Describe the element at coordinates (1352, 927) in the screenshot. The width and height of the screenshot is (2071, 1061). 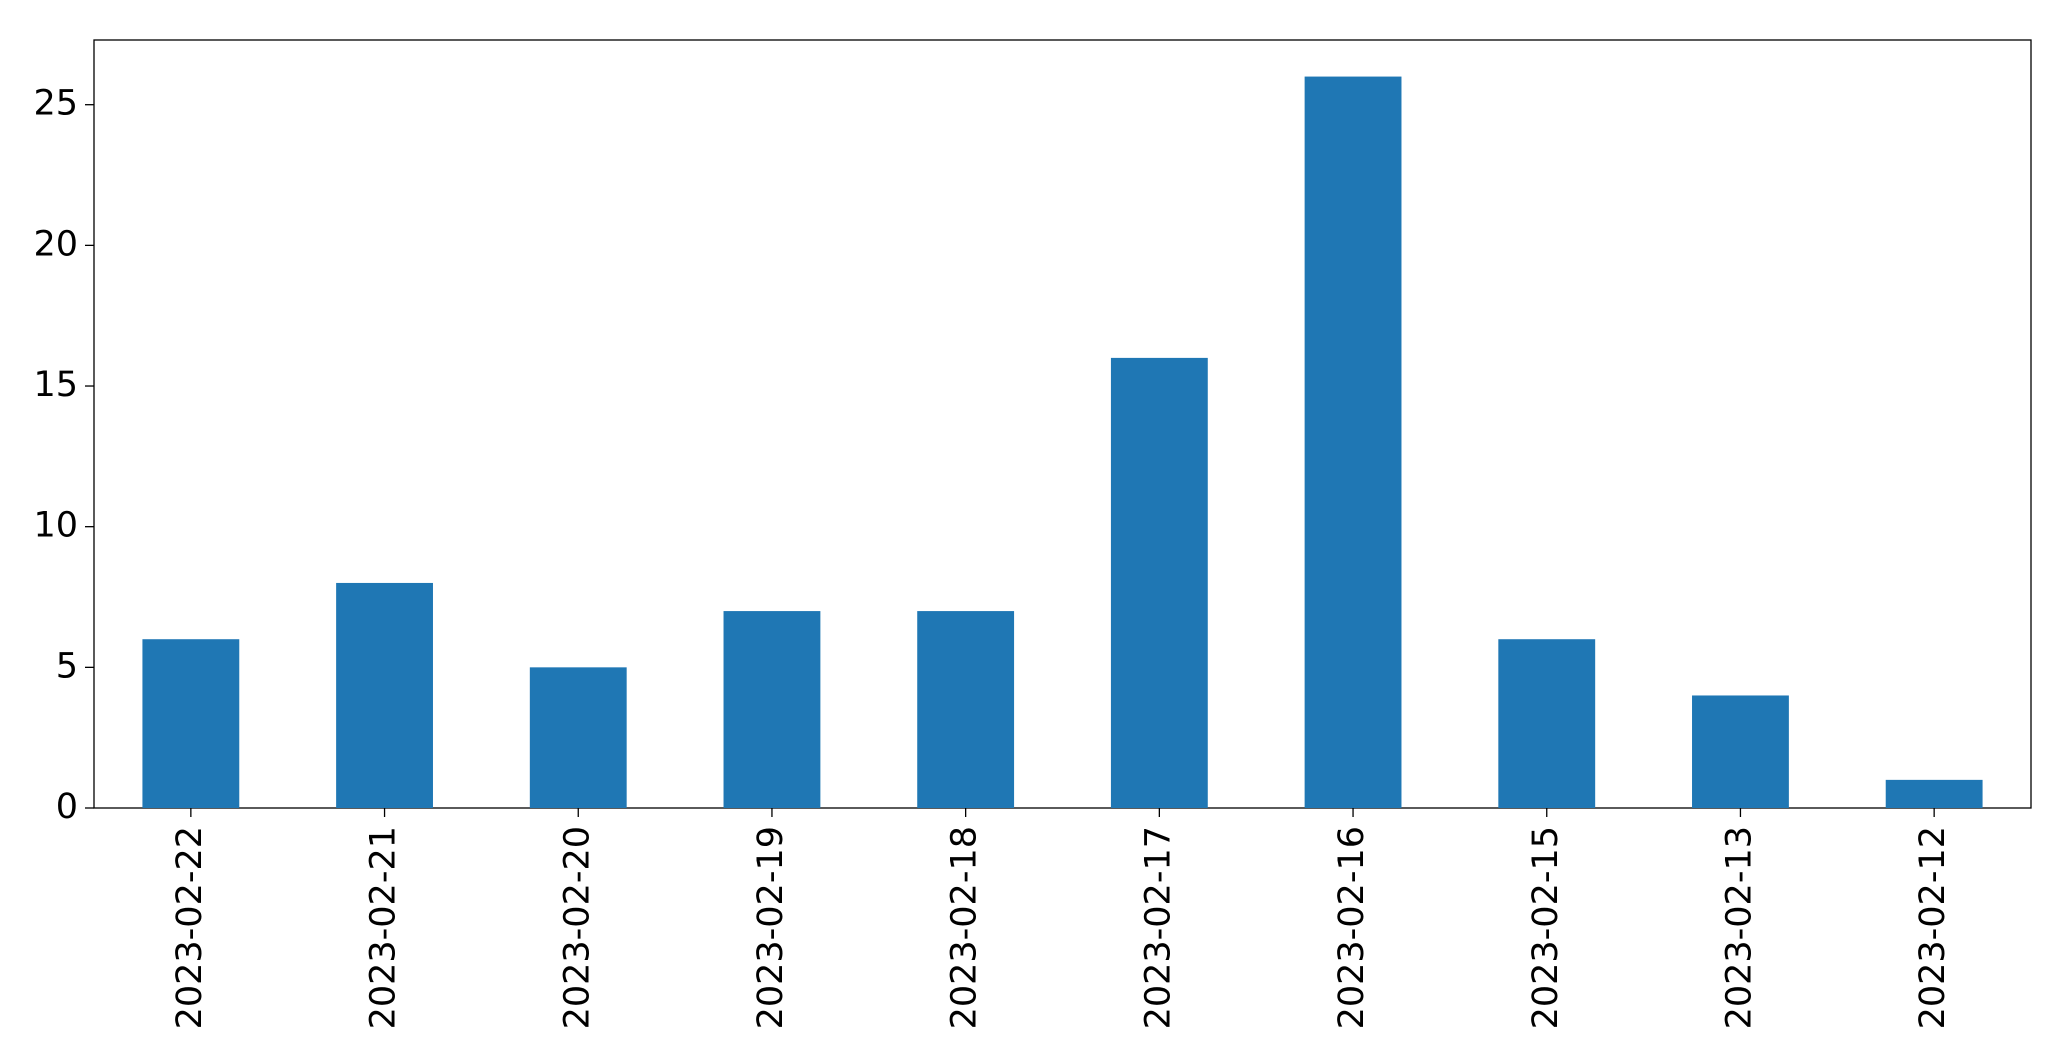
I see `x-tick-label: 2023-02-16` at that location.